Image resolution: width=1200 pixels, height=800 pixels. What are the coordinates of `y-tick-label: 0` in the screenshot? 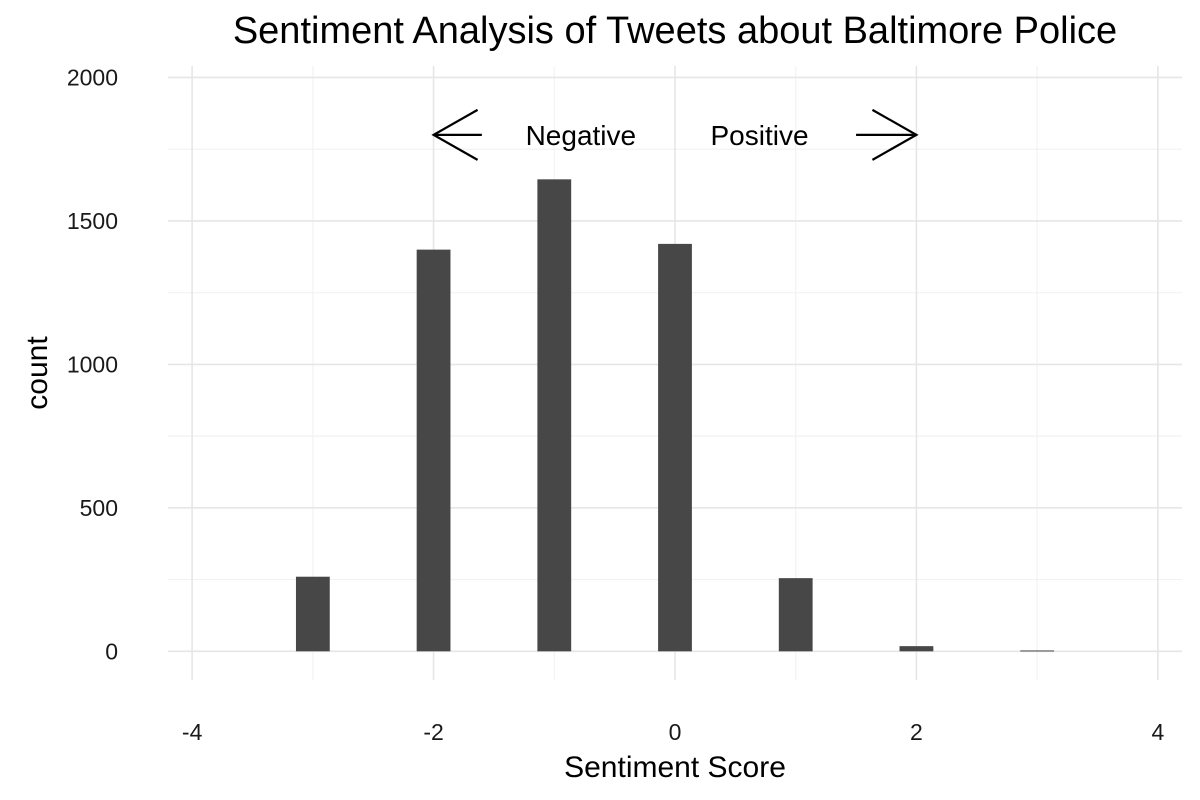 It's located at (111, 651).